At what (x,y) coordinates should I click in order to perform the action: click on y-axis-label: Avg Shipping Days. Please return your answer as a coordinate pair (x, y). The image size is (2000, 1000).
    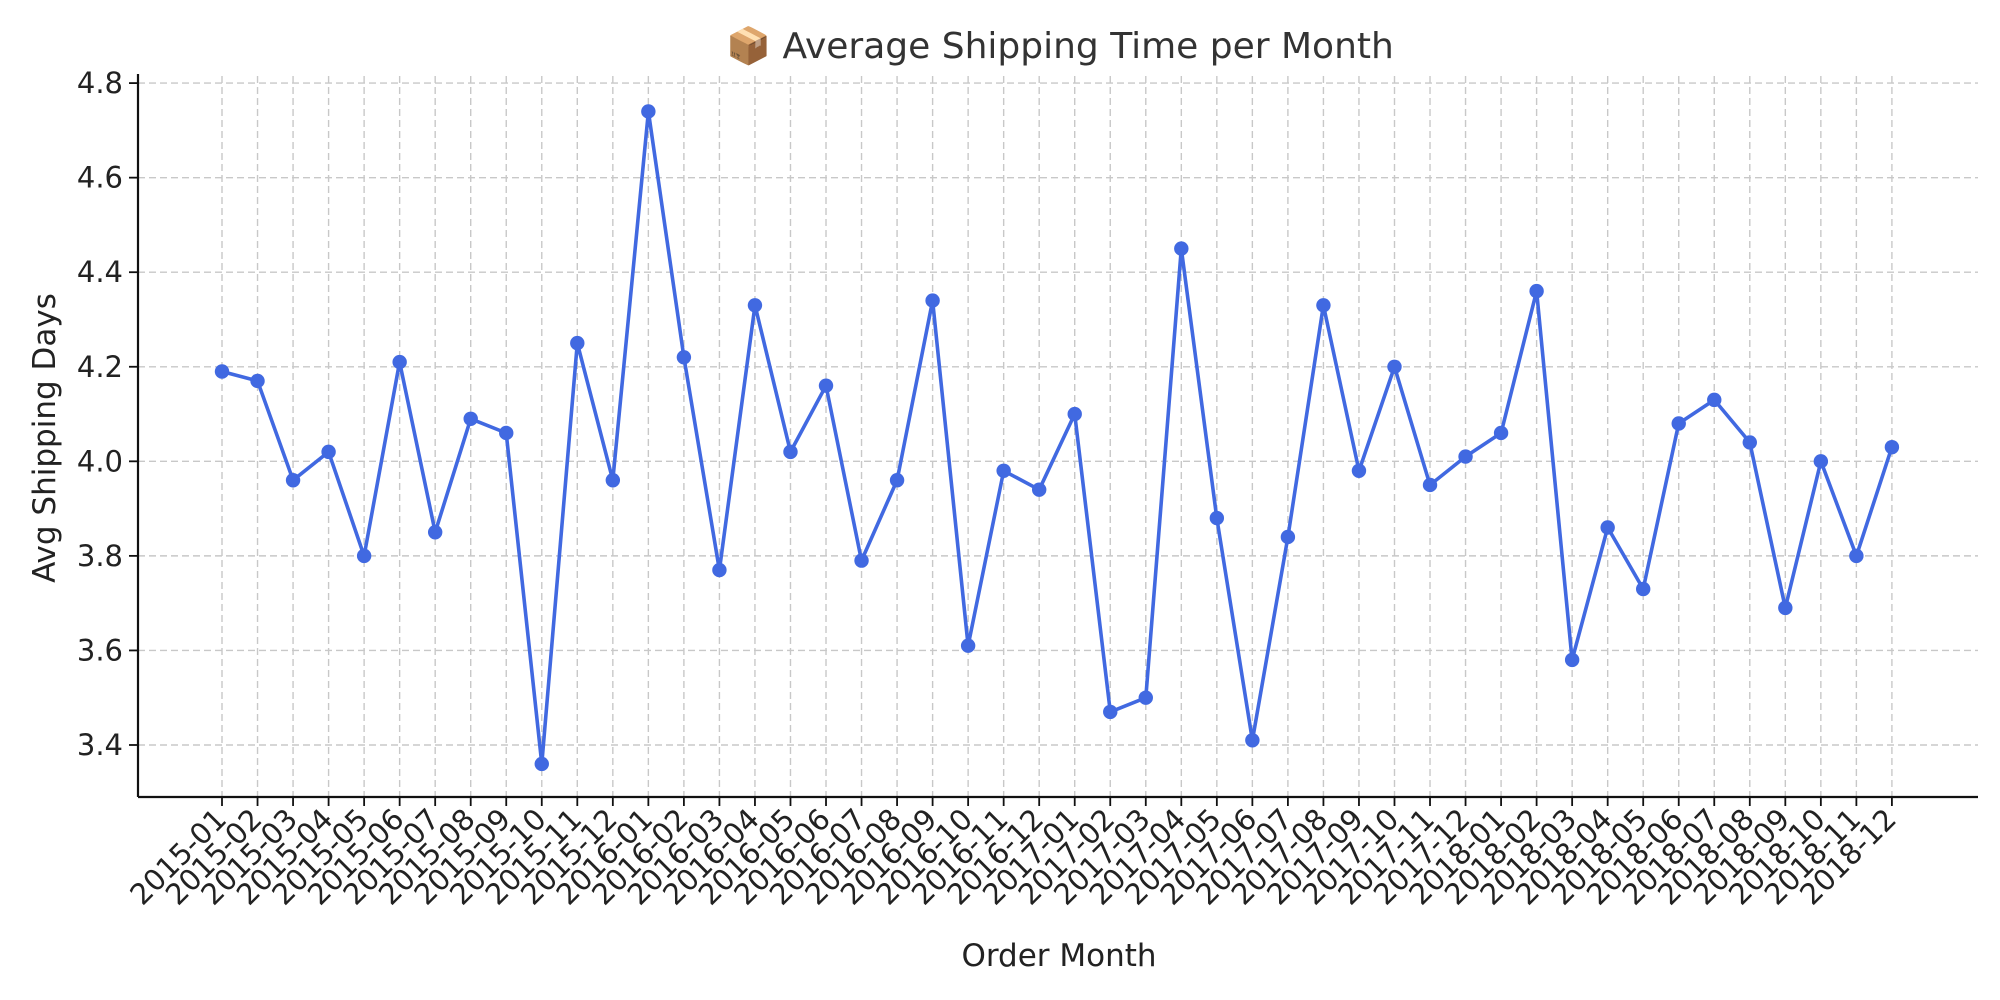
    Looking at the image, I should click on (45, 438).